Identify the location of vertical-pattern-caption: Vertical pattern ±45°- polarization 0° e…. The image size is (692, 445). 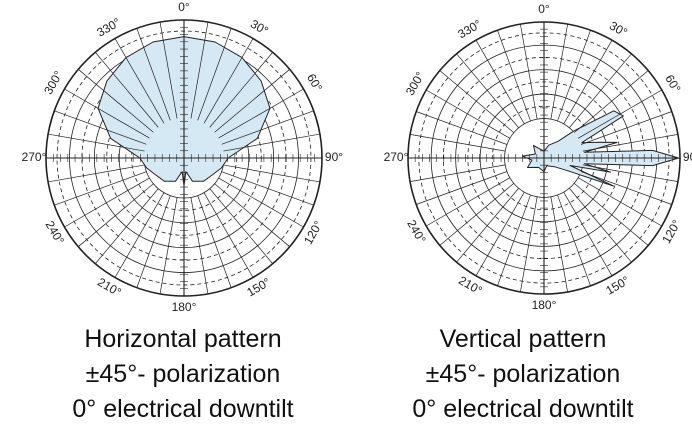
(521, 374).